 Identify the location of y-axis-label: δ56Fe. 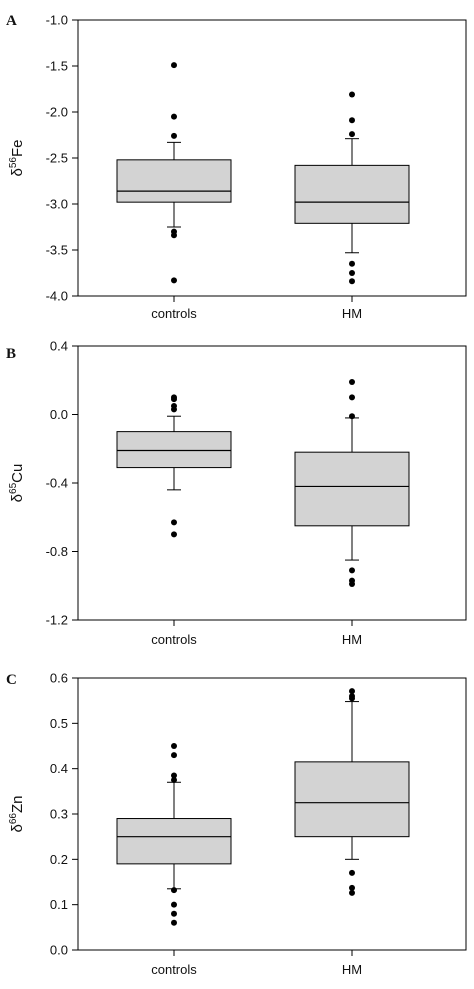
(17, 158).